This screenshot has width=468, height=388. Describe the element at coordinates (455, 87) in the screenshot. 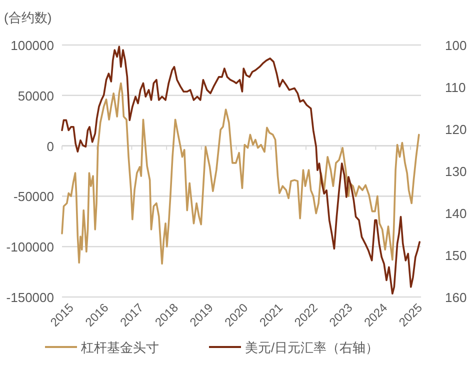

I see `y2-tick-label: 110` at that location.